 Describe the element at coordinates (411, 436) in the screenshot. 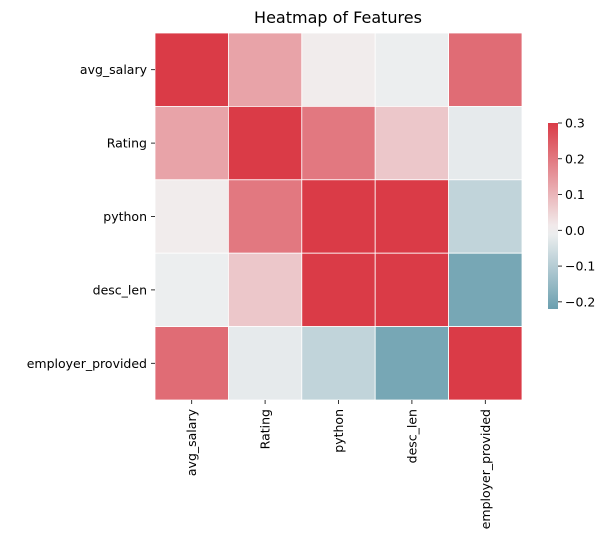

I see `column-label: desc_len` at that location.